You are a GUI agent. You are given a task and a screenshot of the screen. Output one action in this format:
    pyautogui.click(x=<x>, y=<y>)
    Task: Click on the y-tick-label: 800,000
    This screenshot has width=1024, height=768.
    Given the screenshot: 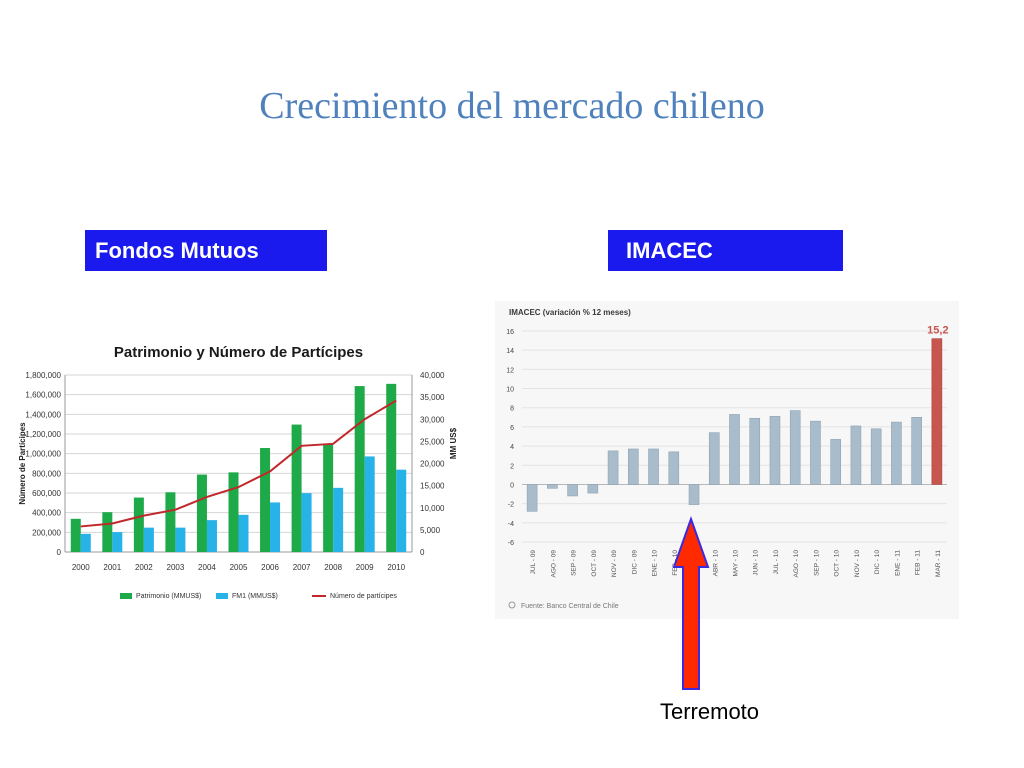 What is the action you would take?
    pyautogui.click(x=46, y=473)
    